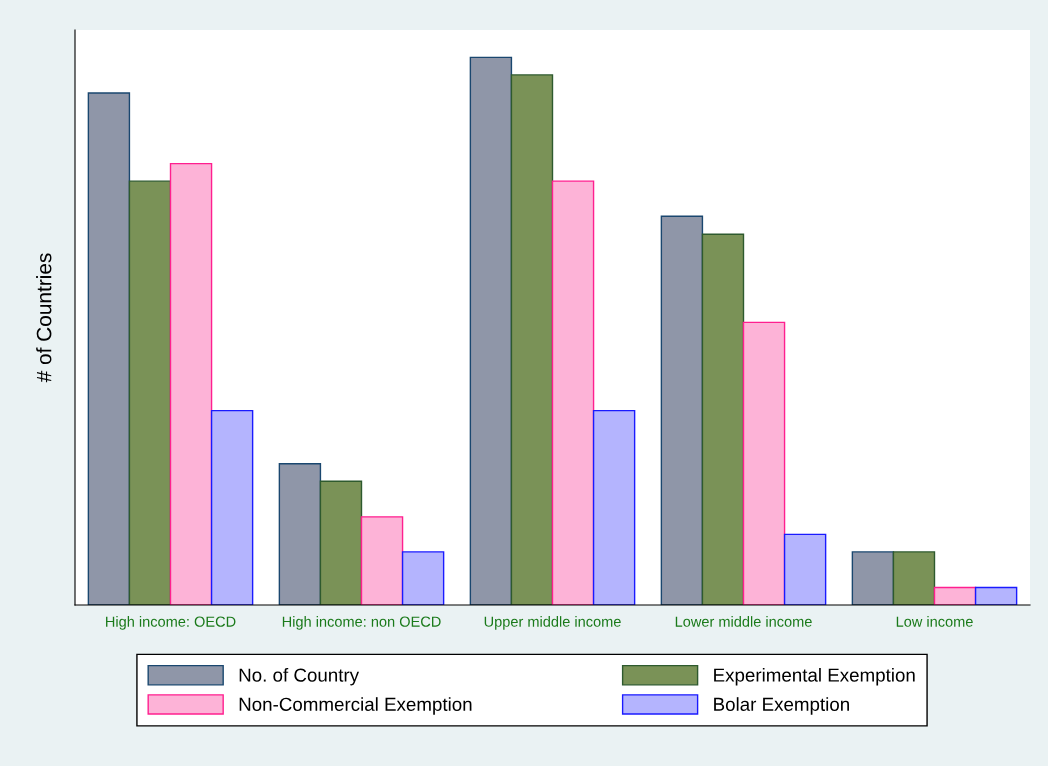 This screenshot has width=1048, height=766. What do you see at coordinates (934, 621) in the screenshot?
I see `x-tick-label: Low income` at bounding box center [934, 621].